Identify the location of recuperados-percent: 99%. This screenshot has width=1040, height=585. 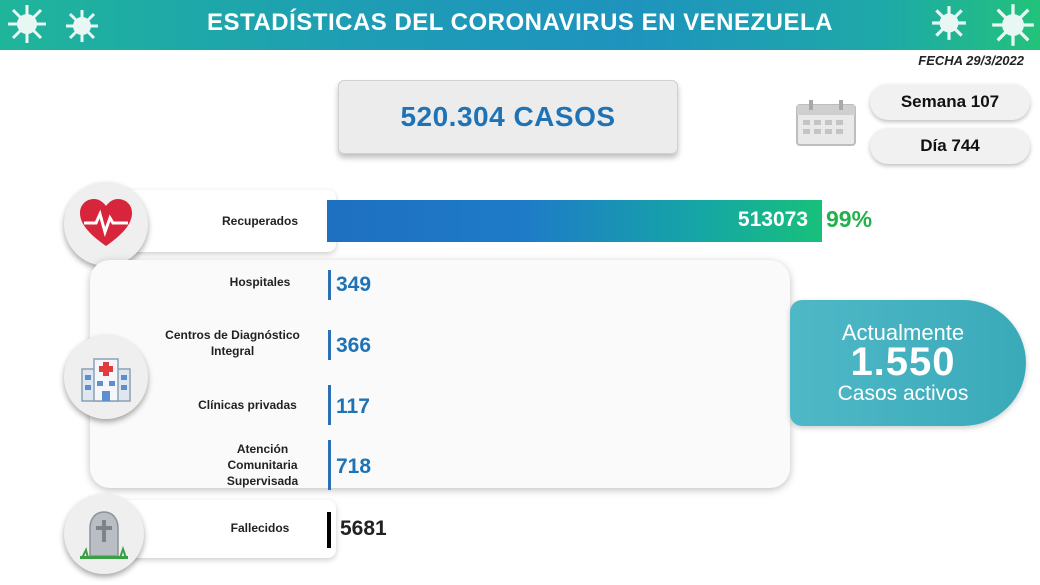
(849, 219).